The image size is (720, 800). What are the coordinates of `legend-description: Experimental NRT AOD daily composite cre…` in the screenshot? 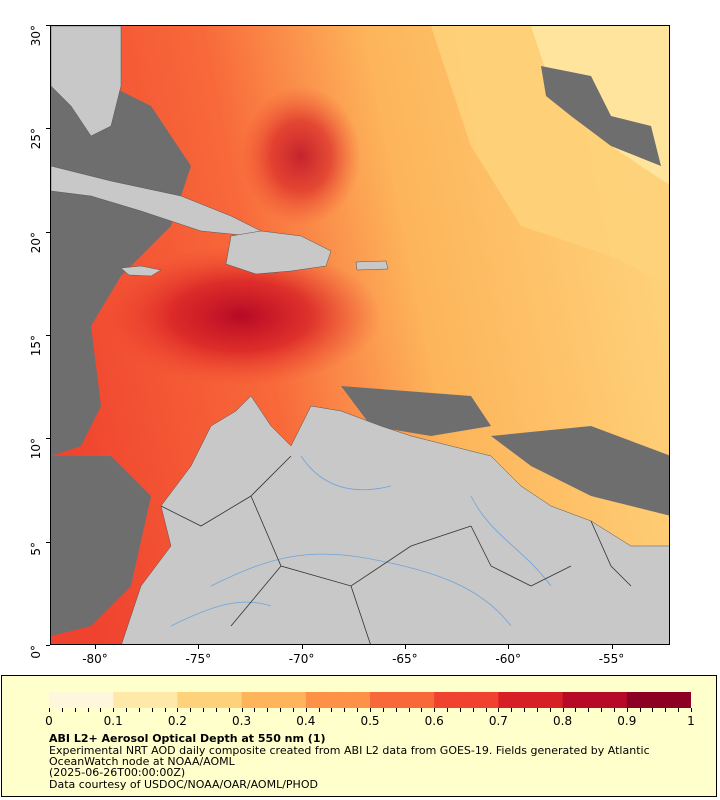 It's located at (349, 756).